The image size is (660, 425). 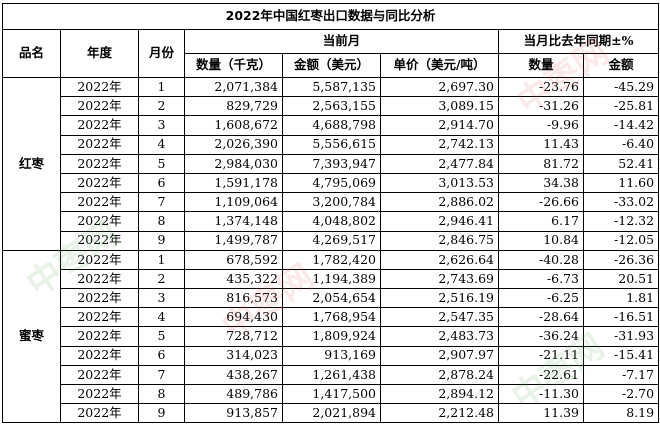 What do you see at coordinates (330, 16) in the screenshot?
I see `table-title: 2022年中国红枣出口数据与同比分析` at bounding box center [330, 16].